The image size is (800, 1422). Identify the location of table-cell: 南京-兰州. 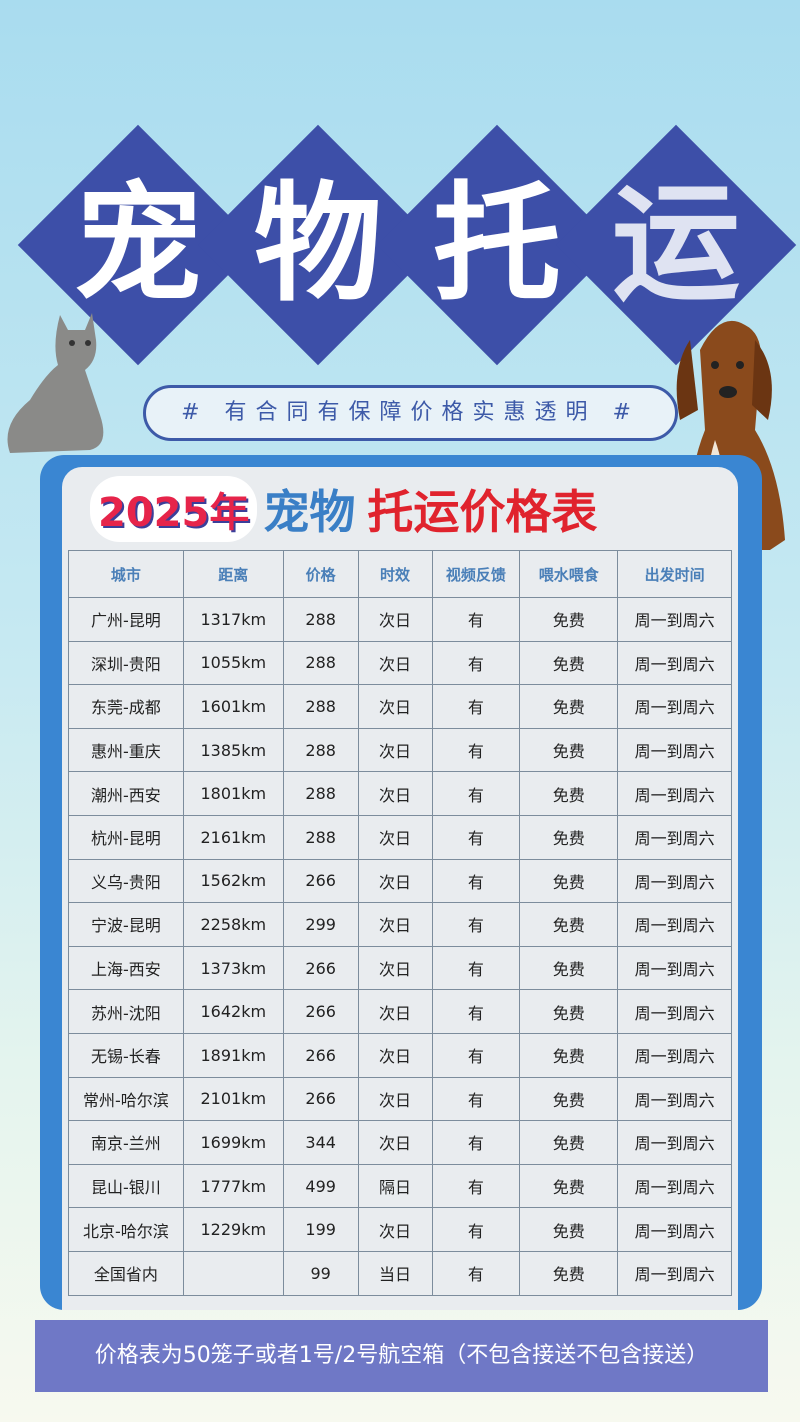
(126, 1142).